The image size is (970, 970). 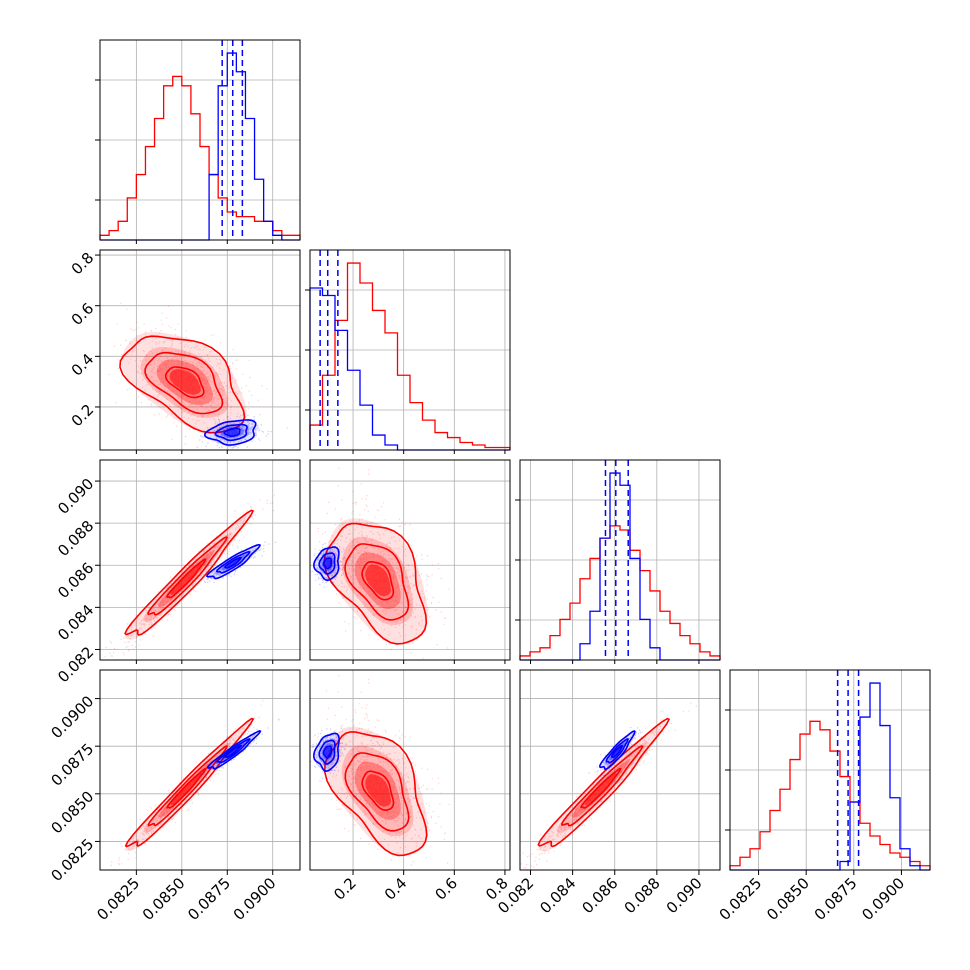 I want to click on y-tick-label: 0.090, so click(x=75, y=496).